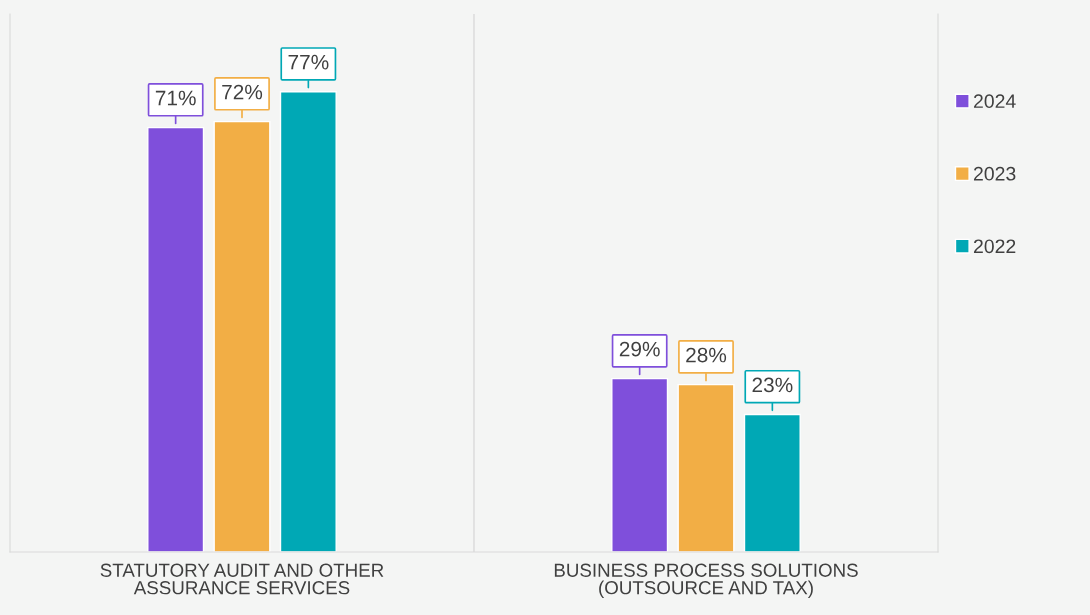 This screenshot has width=1090, height=615. Describe the element at coordinates (994, 173) in the screenshot. I see `legend-label: 2023` at that location.